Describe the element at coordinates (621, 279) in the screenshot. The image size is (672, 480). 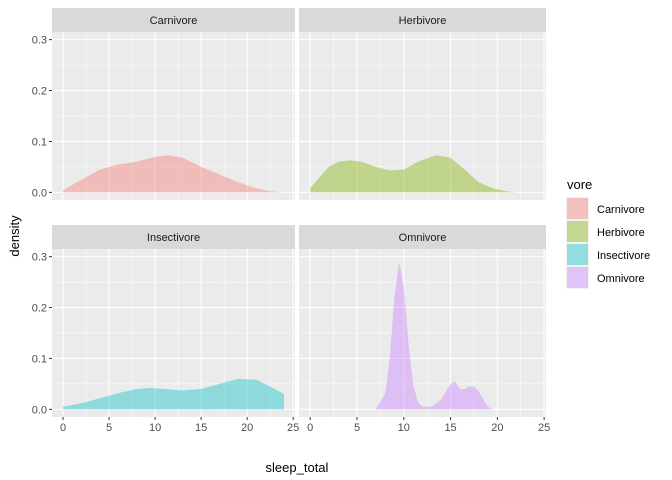
I see `legend-label: Omnivore` at that location.